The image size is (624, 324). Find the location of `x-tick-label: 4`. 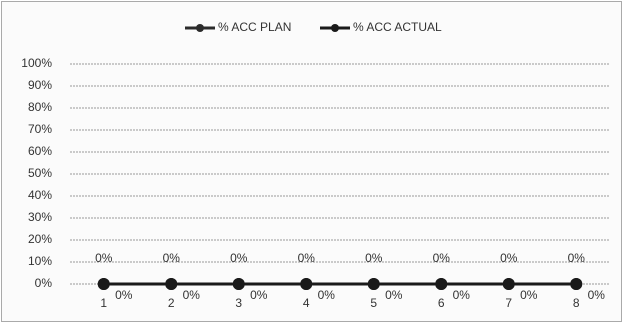

x-tick-label: 4 is located at coordinates (306, 303).